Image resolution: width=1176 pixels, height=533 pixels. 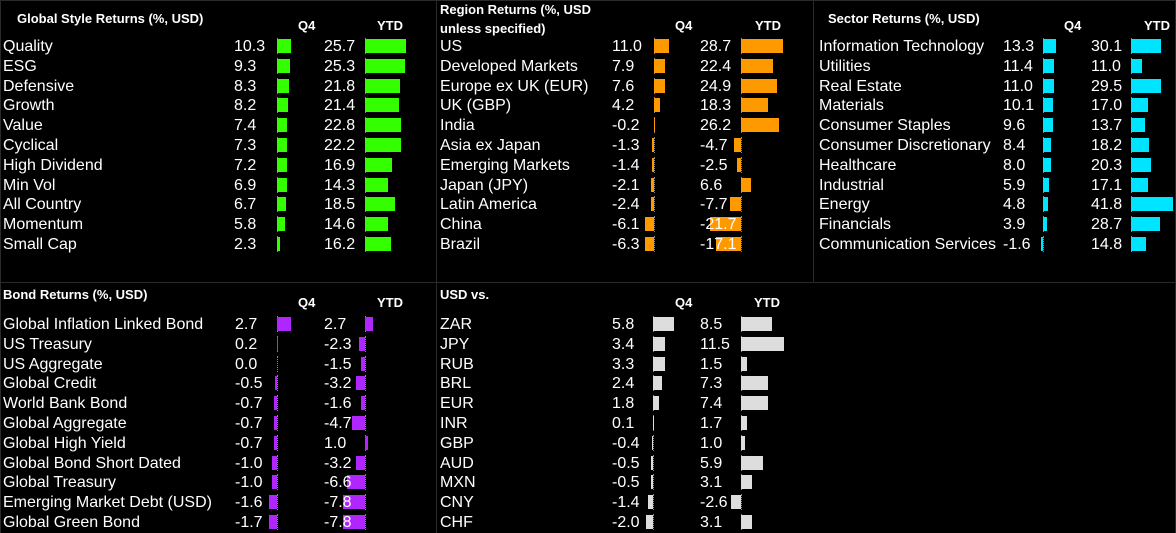 What do you see at coordinates (282, 184) in the screenshot?
I see `style-row-min-vol-q4-bar` at bounding box center [282, 184].